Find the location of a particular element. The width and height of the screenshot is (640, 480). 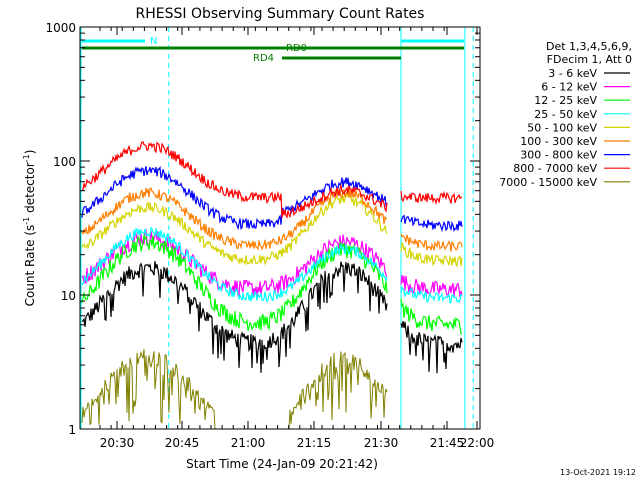

legend-header-line-2: FDecim 1, Att 0 is located at coordinates (589, 59).